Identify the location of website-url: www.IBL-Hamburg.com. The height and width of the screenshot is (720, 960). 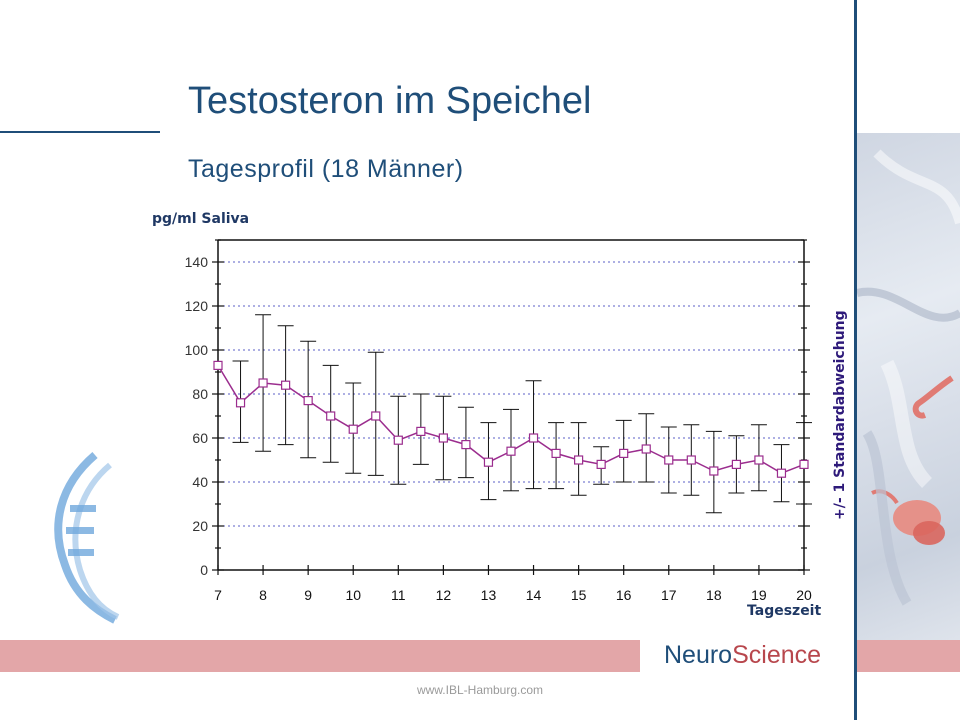
(480, 690).